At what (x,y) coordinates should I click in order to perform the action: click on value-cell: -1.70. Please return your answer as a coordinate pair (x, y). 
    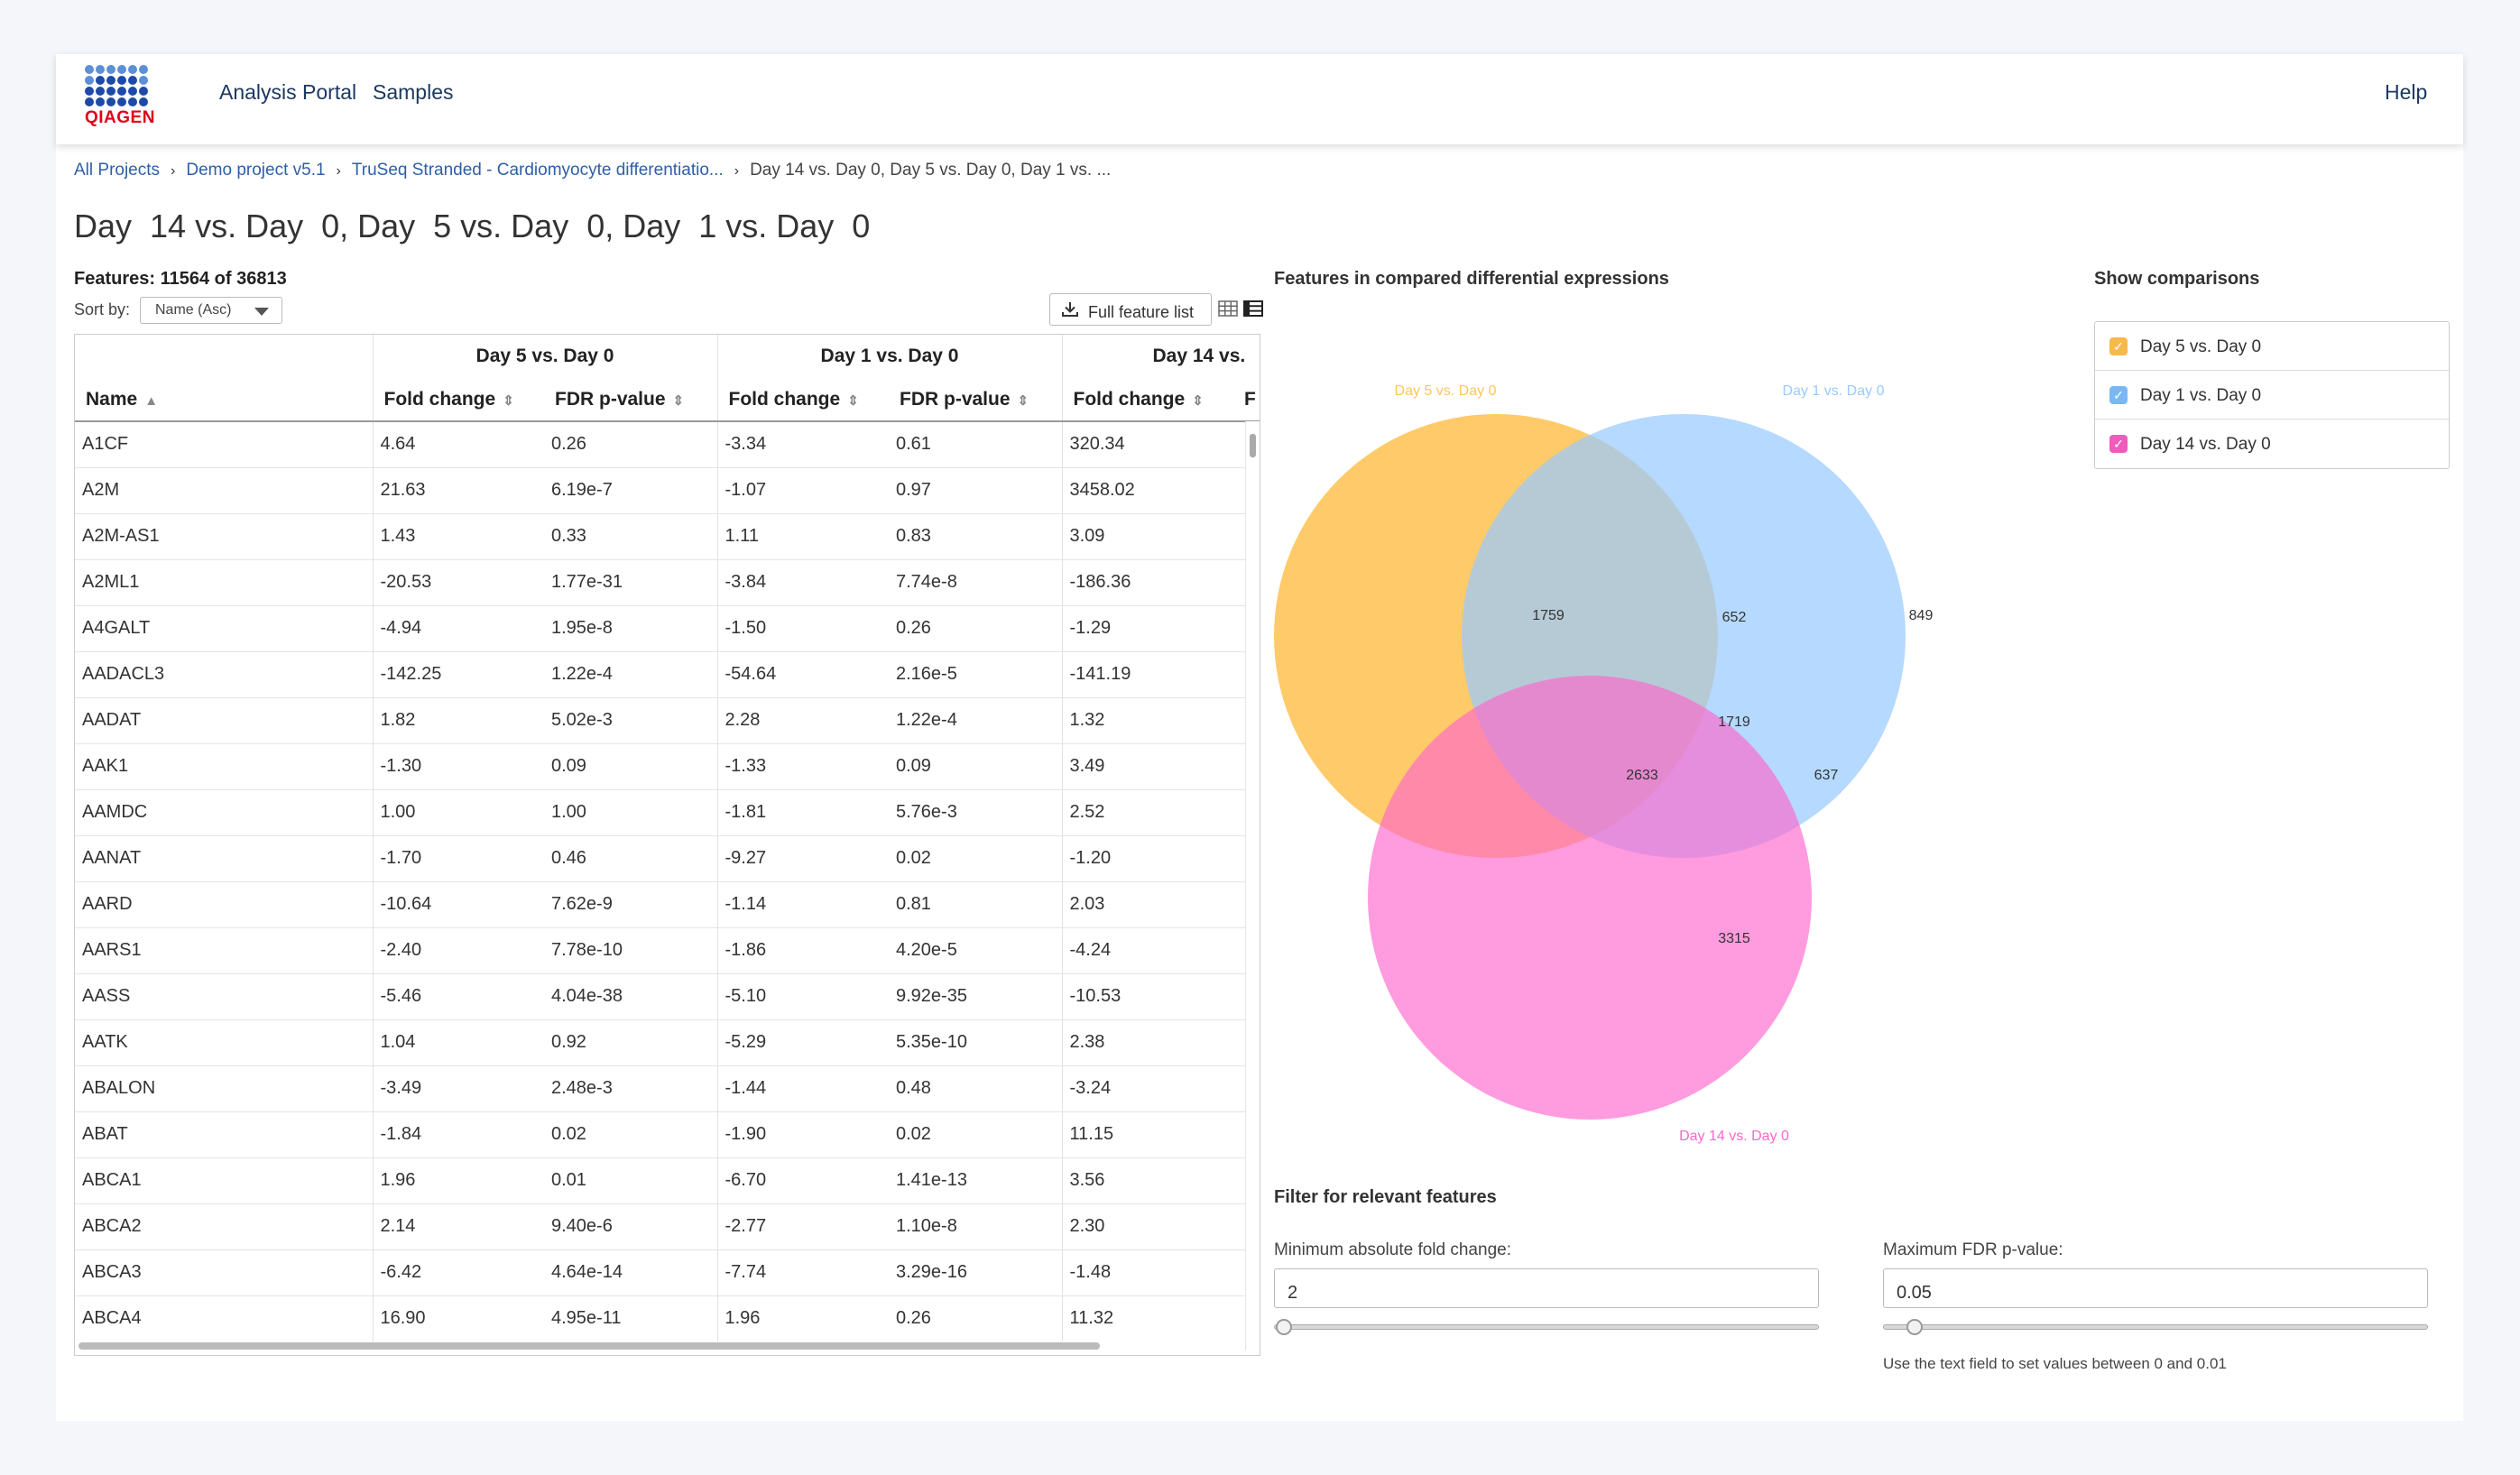
    Looking at the image, I should click on (458, 857).